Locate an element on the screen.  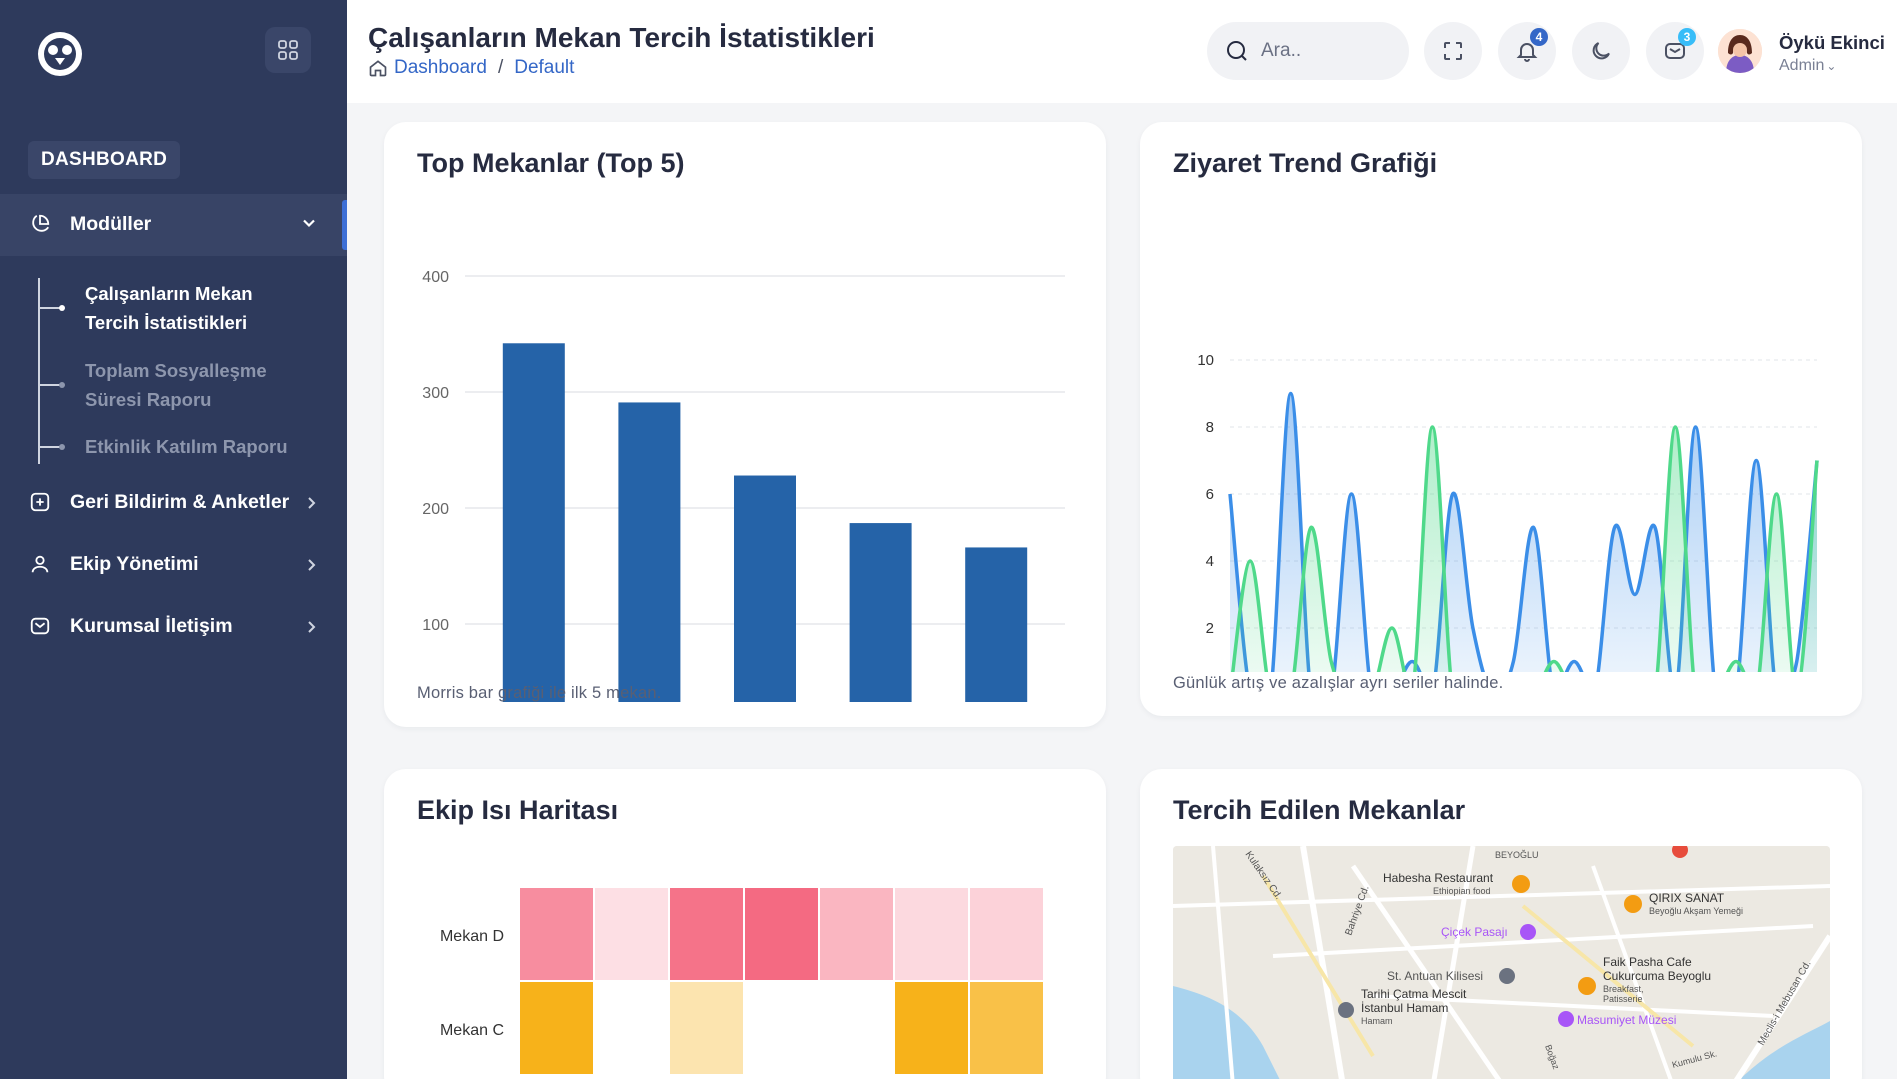
user-role-label: Admin is located at coordinates (1802, 65).